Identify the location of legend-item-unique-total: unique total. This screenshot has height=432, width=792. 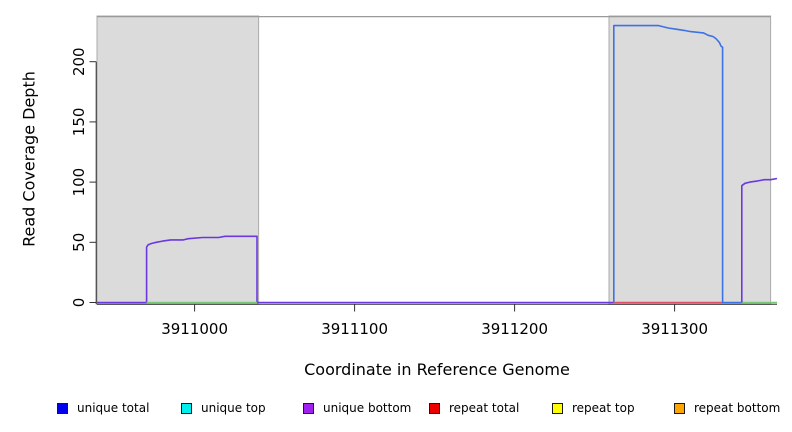
(103, 408).